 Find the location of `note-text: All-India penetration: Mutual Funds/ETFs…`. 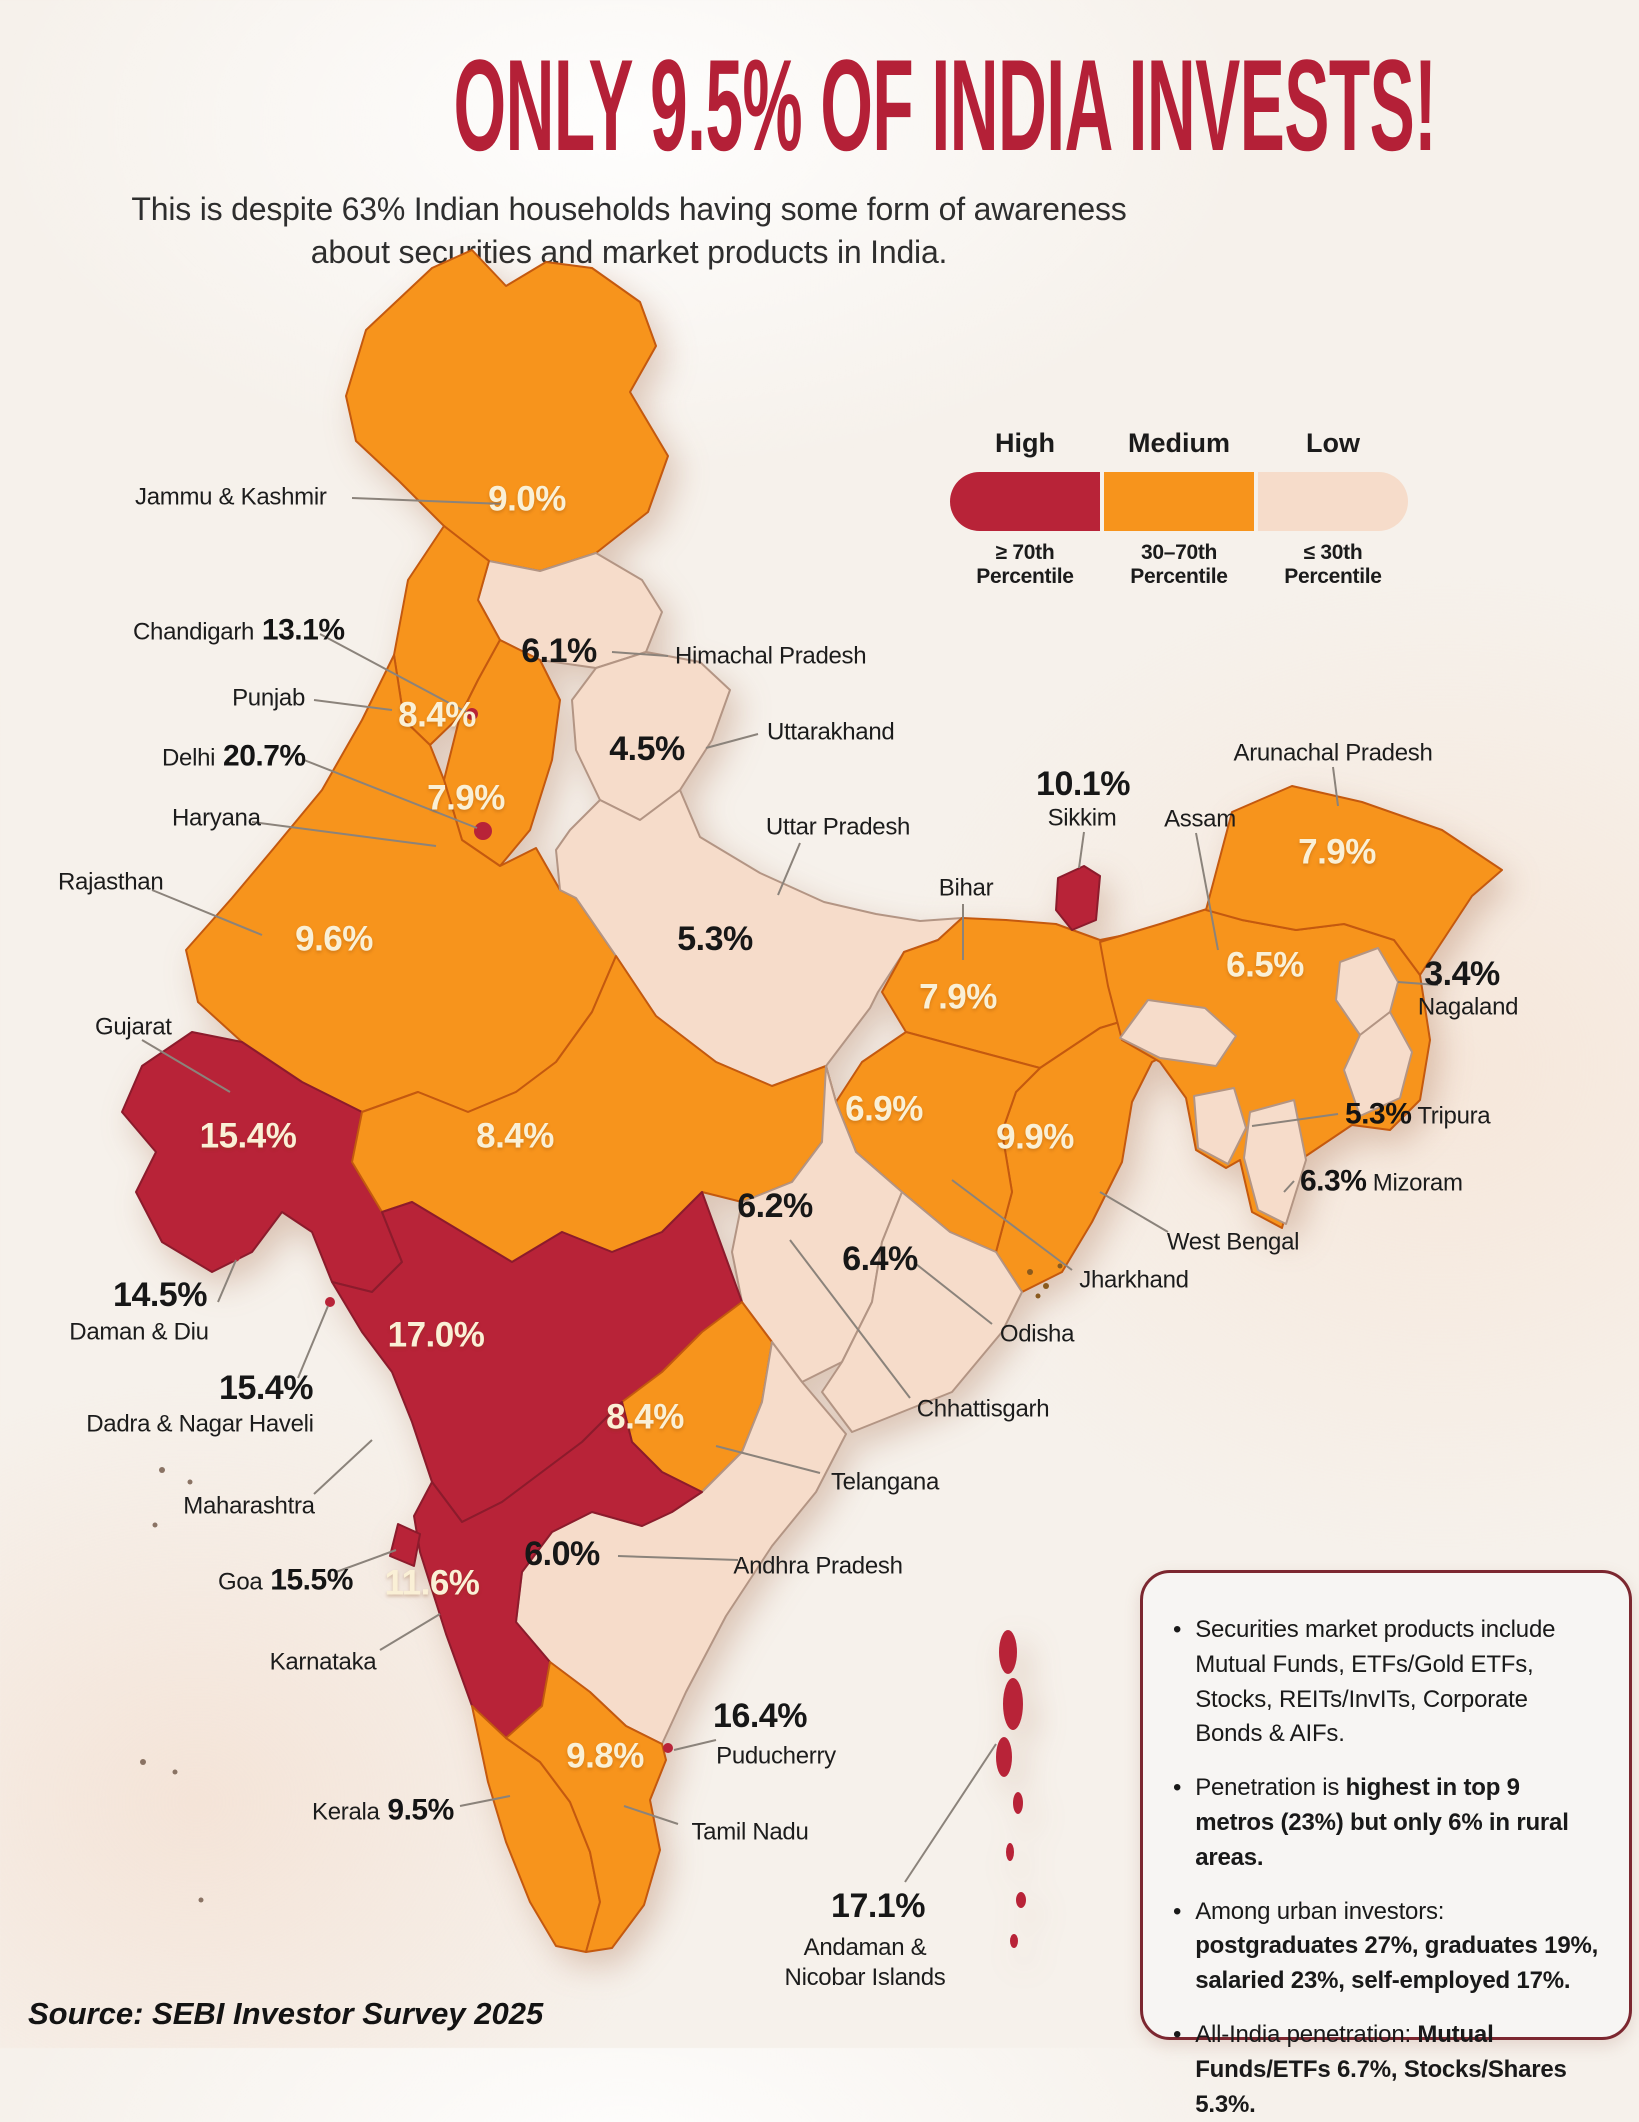

note-text: All-India penetration: Mutual Funds/ETFs… is located at coordinates (1397, 2070).